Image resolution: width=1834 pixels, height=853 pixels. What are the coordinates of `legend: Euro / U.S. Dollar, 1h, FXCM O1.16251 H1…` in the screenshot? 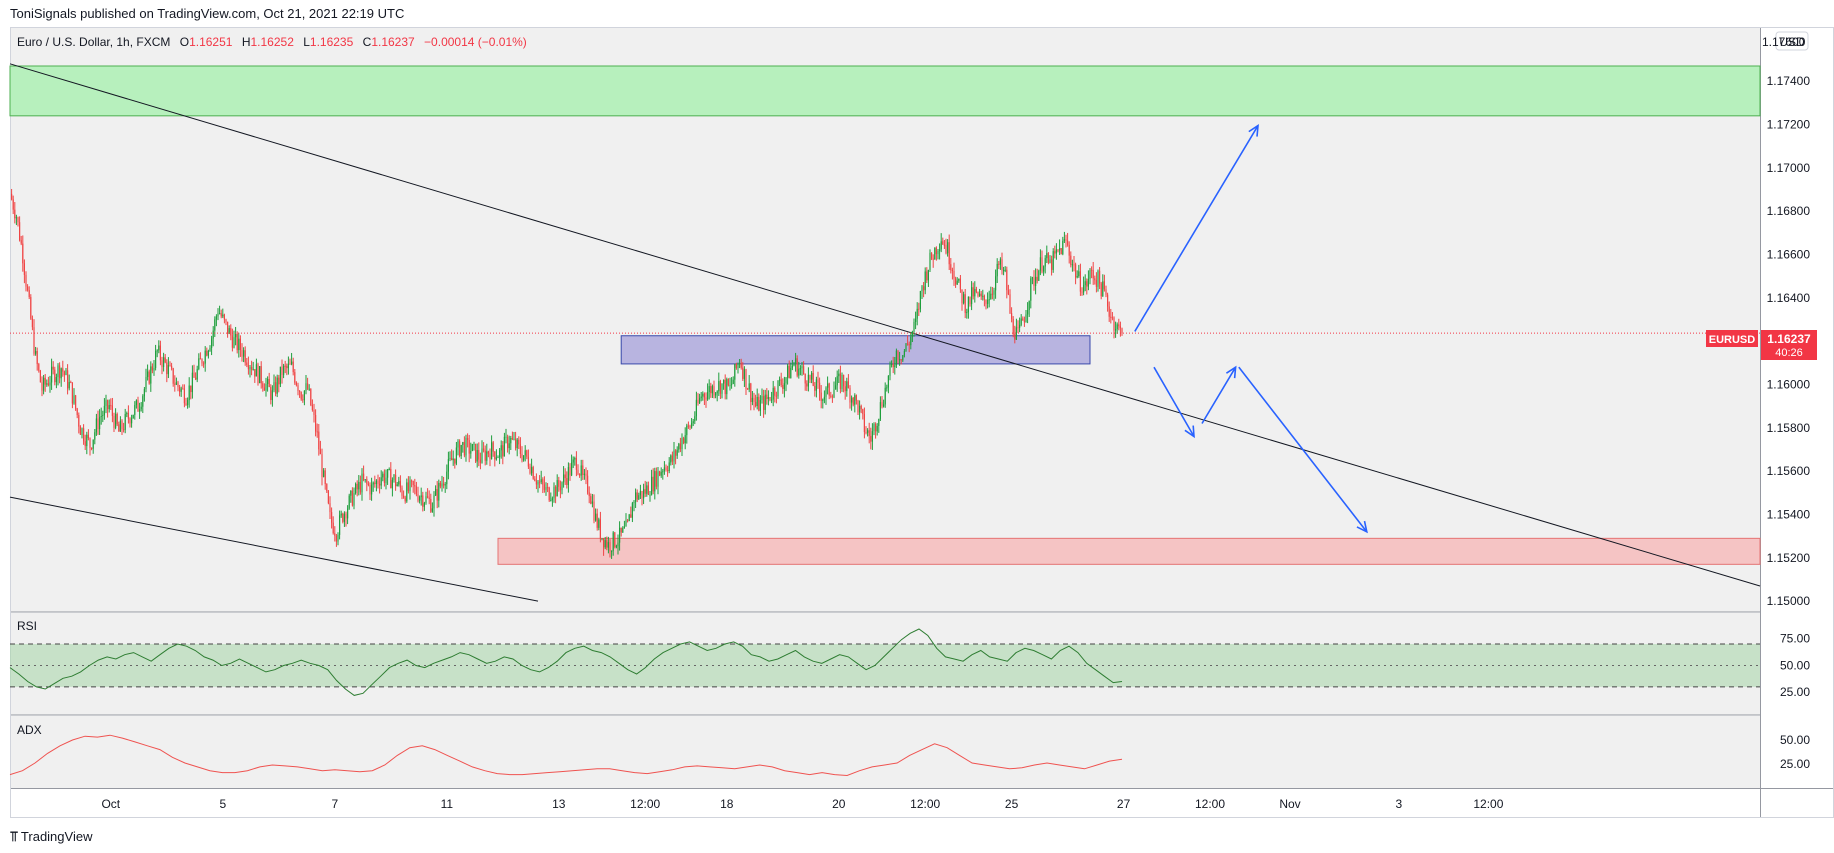 It's located at (272, 42).